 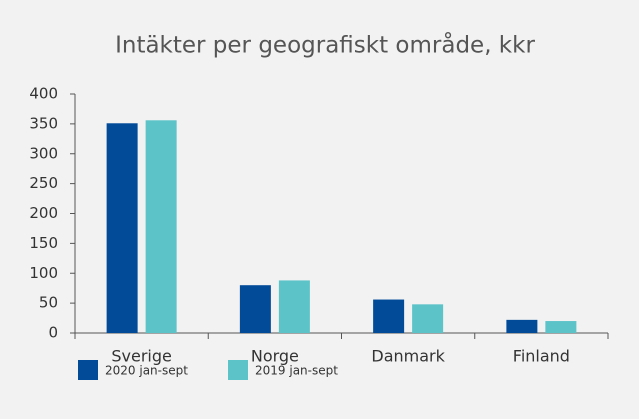 What do you see at coordinates (141, 356) in the screenshot?
I see `x-tick-label: Sverige` at bounding box center [141, 356].